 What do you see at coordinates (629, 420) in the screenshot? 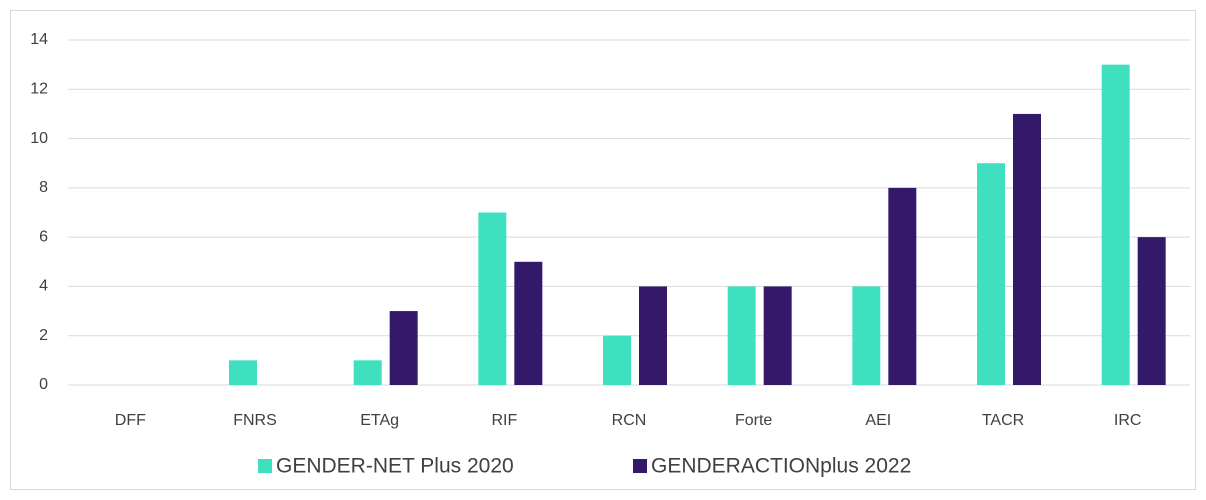
I see `x-tick-label: RCN` at bounding box center [629, 420].